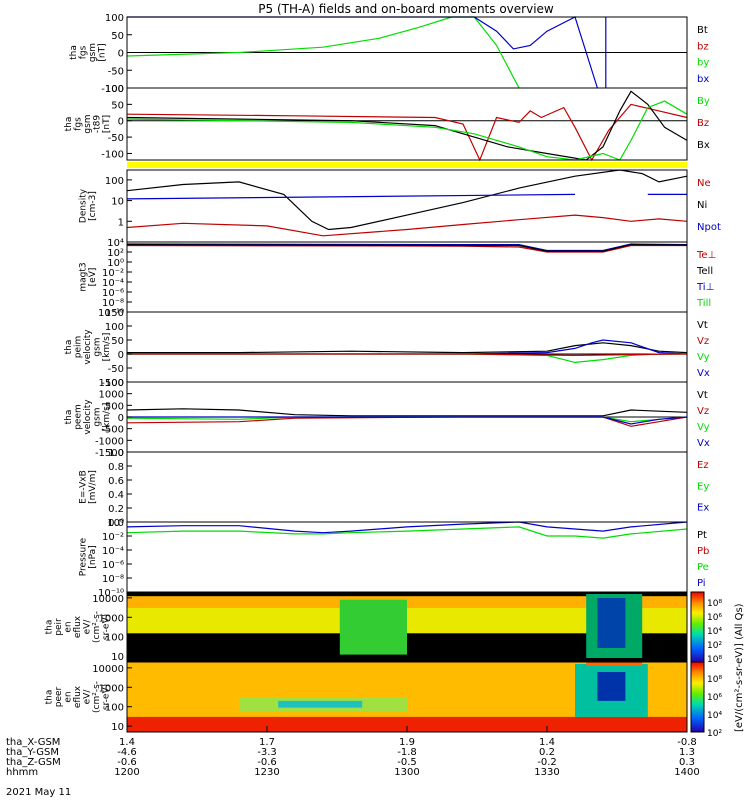 The width and height of the screenshot is (750, 800). Describe the element at coordinates (83, 205) in the screenshot. I see `y-axis-label: Density` at that location.